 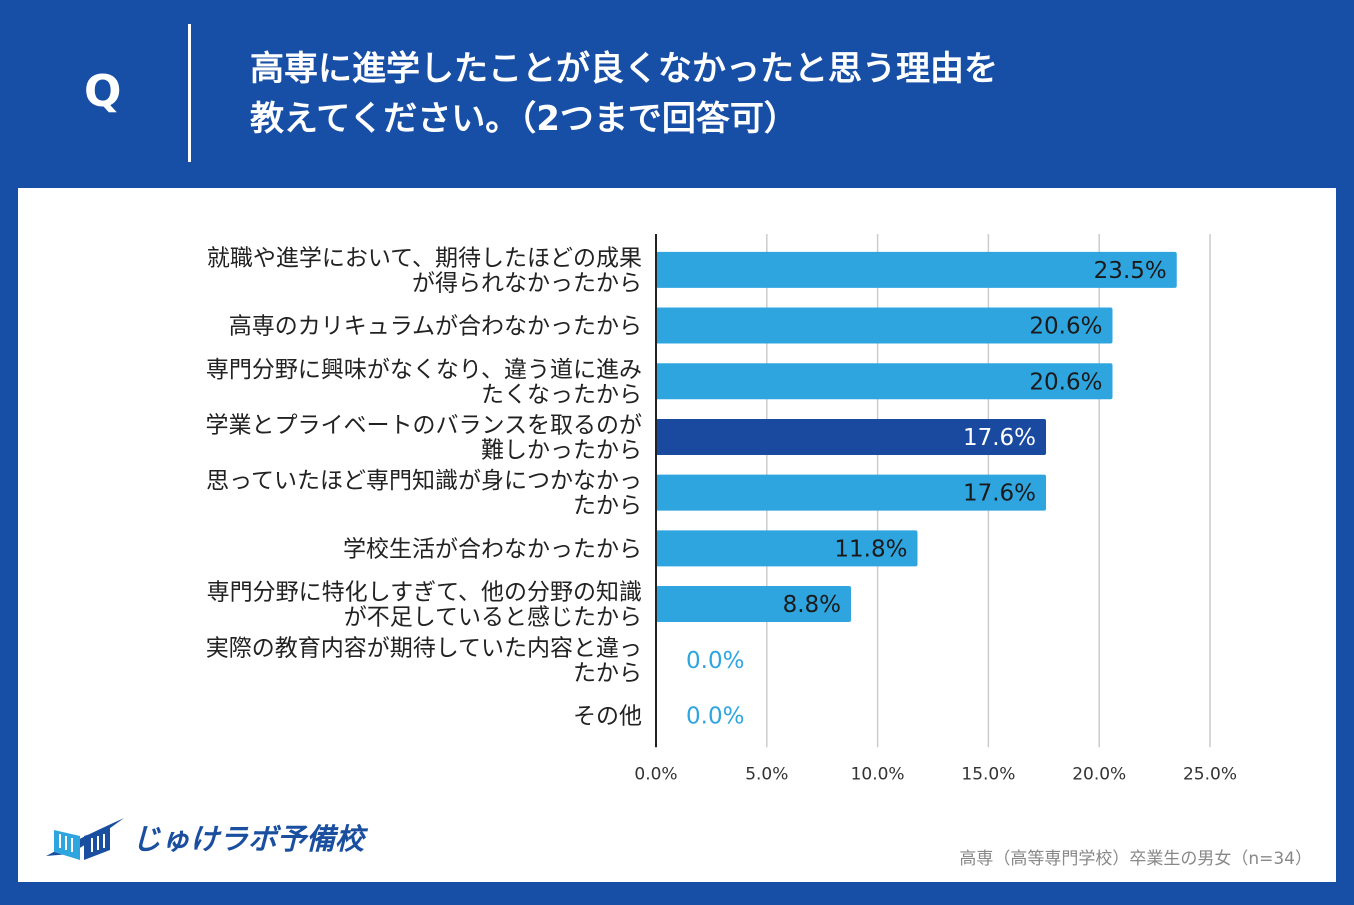 What do you see at coordinates (878, 774) in the screenshot?
I see `x-tick-label: 10.0%` at bounding box center [878, 774].